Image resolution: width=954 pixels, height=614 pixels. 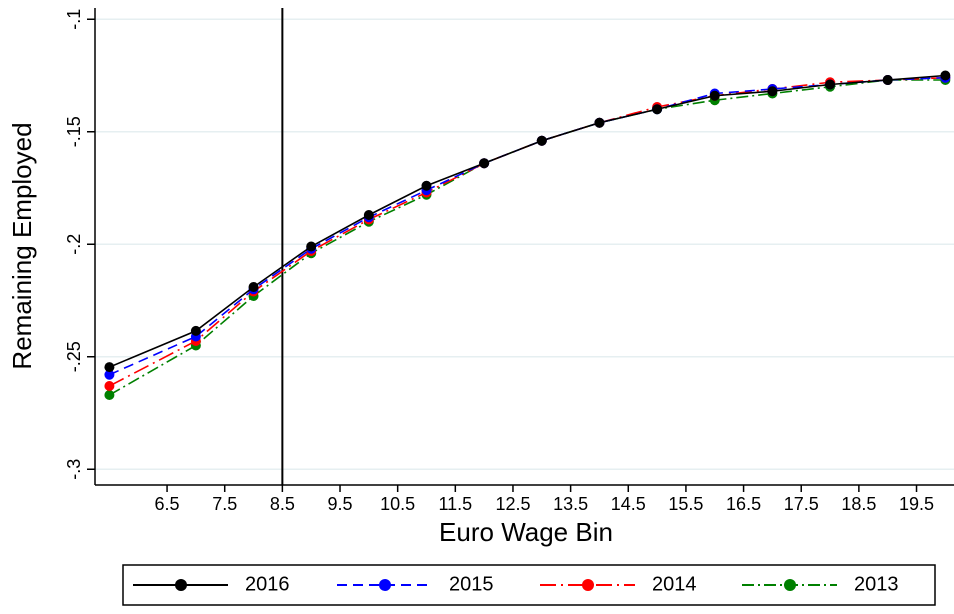 I want to click on x-tick-label: 12.5, so click(x=512, y=504).